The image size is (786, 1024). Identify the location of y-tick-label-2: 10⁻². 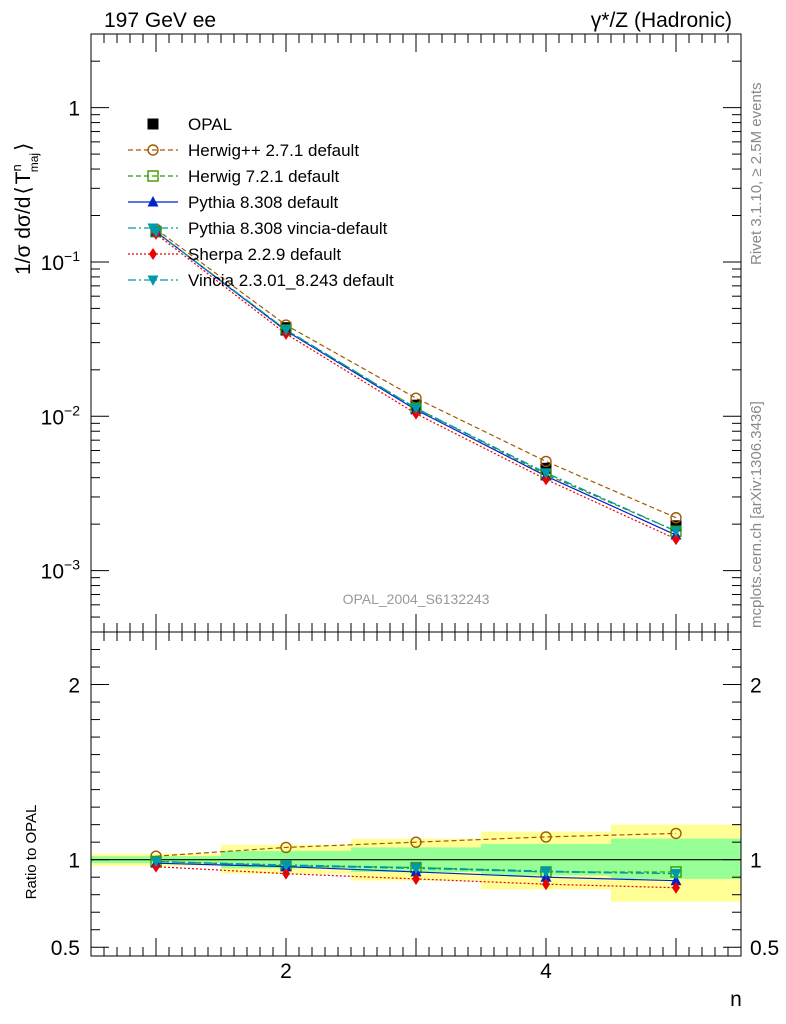
(61, 415).